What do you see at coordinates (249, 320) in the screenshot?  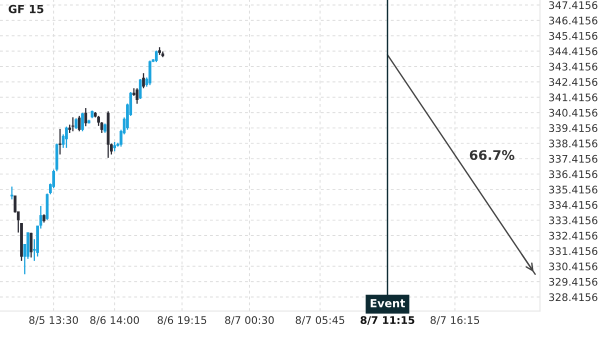 I see `x-tick-label: 8/7 00:30` at bounding box center [249, 320].